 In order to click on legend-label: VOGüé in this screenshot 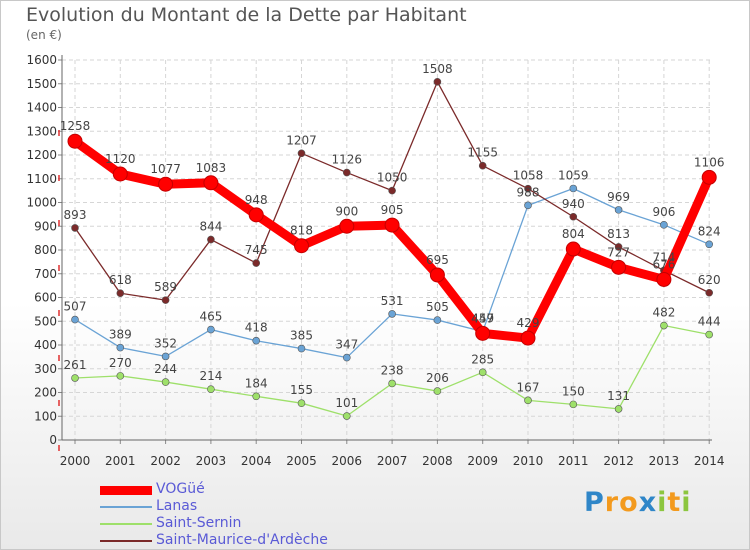, I will do `click(180, 489)`.